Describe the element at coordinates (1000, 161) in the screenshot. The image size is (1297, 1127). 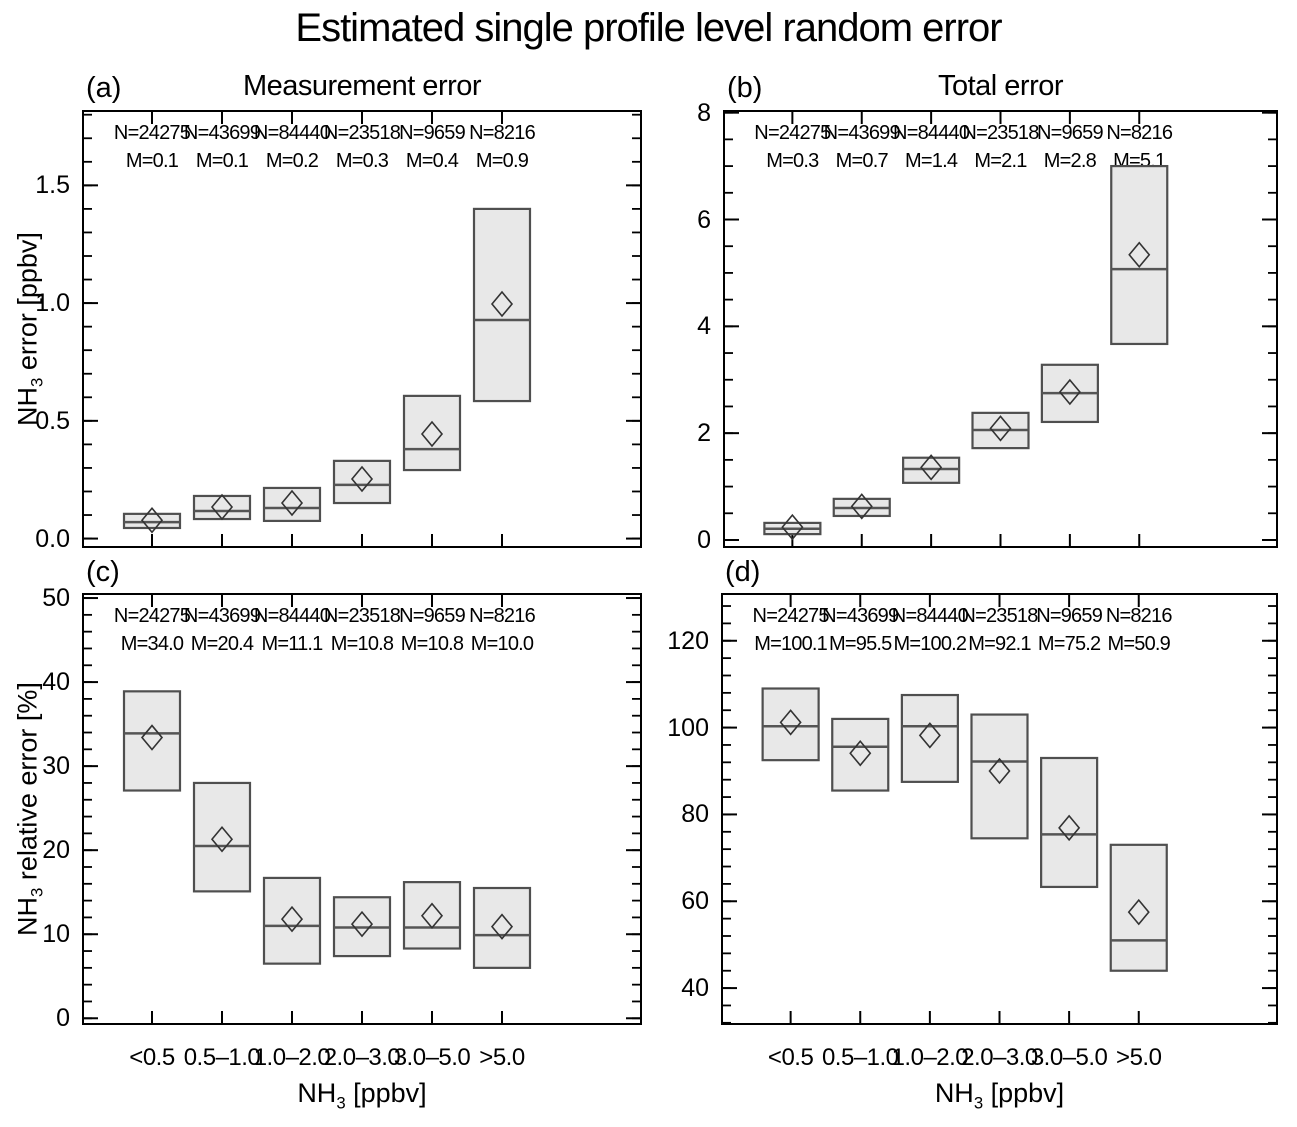
I see `median-annotation: M=2.1` at that location.